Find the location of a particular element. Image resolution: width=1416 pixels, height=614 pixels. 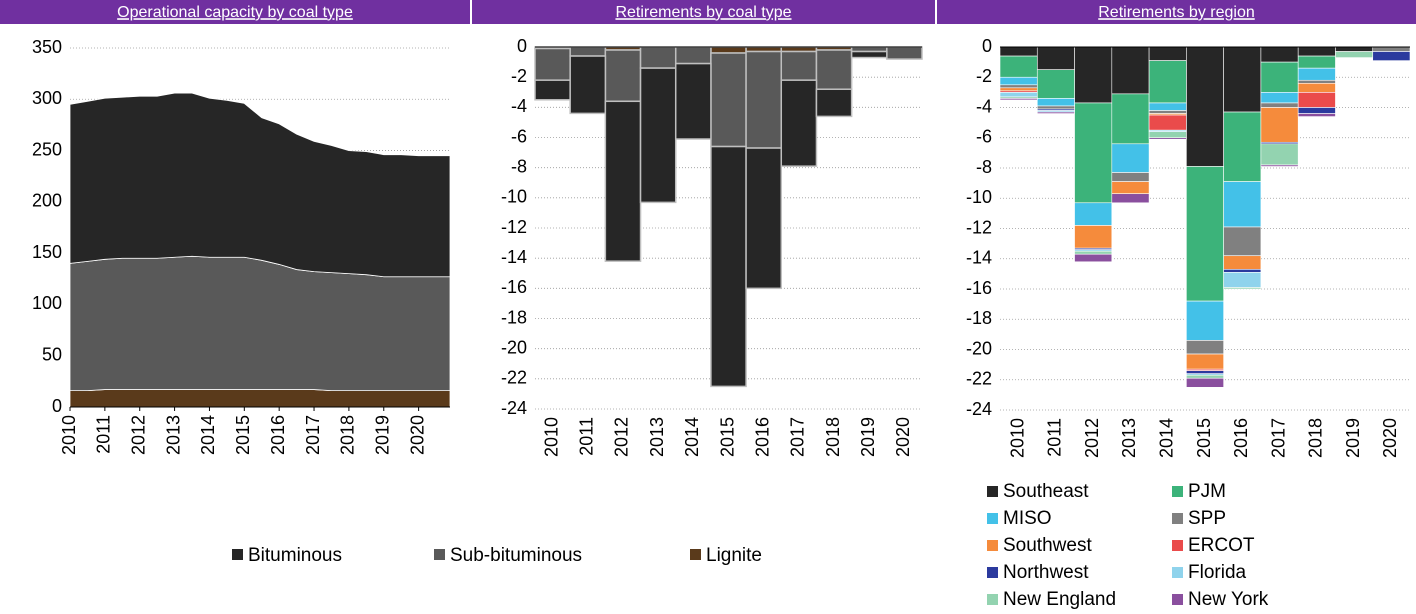

x-tick-label: 2019 is located at coordinates (1353, 438).